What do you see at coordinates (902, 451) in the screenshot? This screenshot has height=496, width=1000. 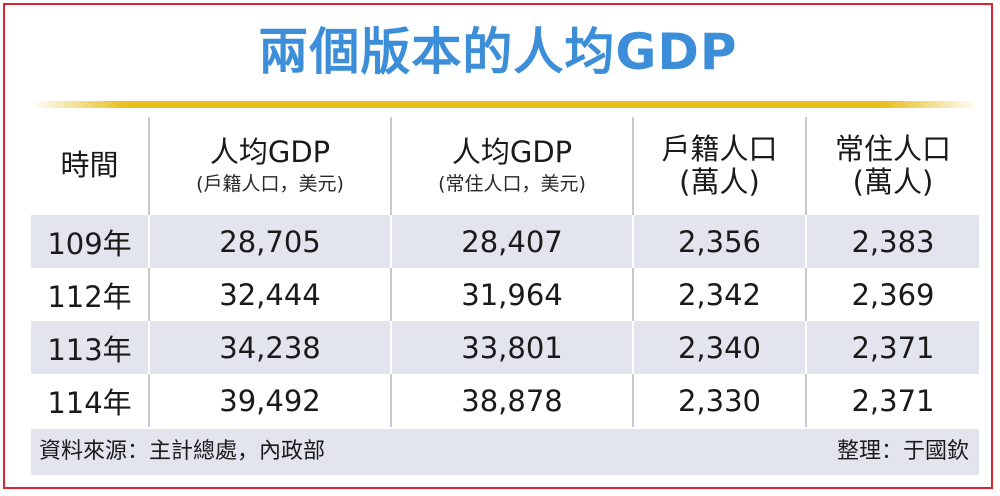 I see `editor-credit: 整理：于國欽` at bounding box center [902, 451].